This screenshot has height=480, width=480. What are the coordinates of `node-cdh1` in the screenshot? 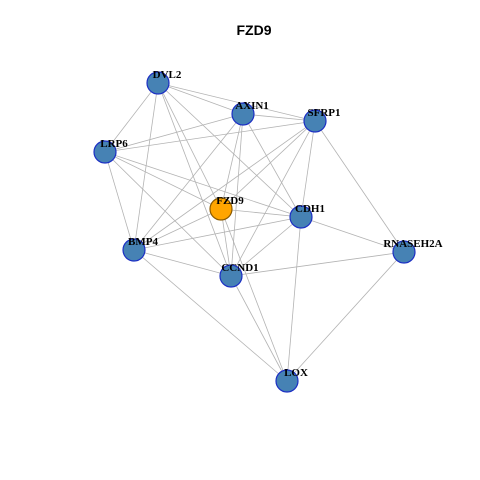 It's located at (301, 217).